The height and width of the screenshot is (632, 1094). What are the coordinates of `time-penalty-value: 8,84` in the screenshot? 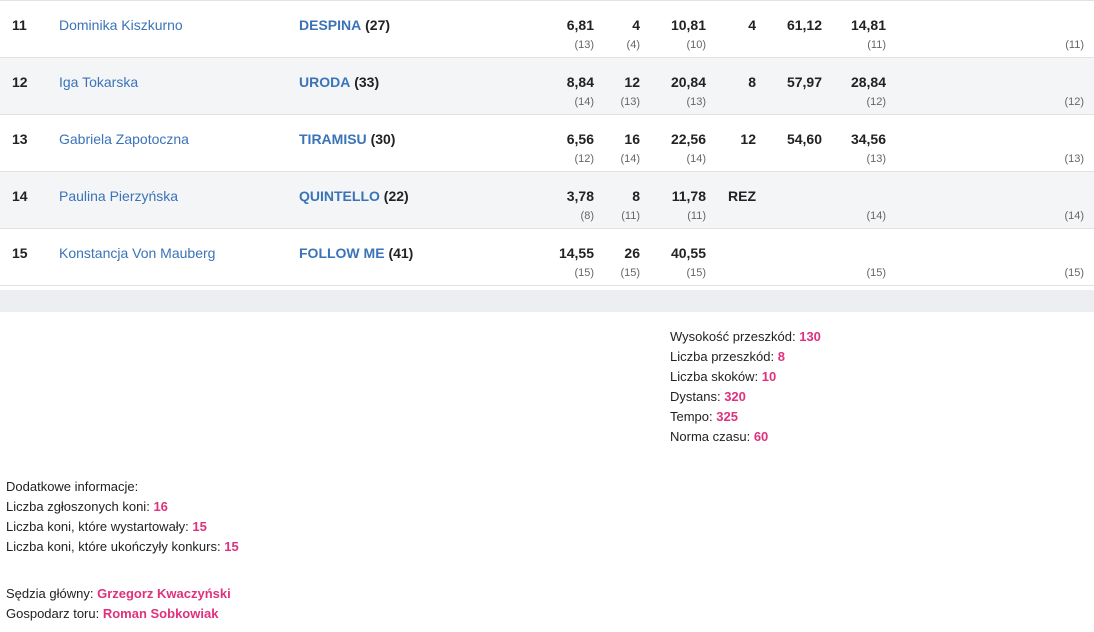 It's located at (580, 82).